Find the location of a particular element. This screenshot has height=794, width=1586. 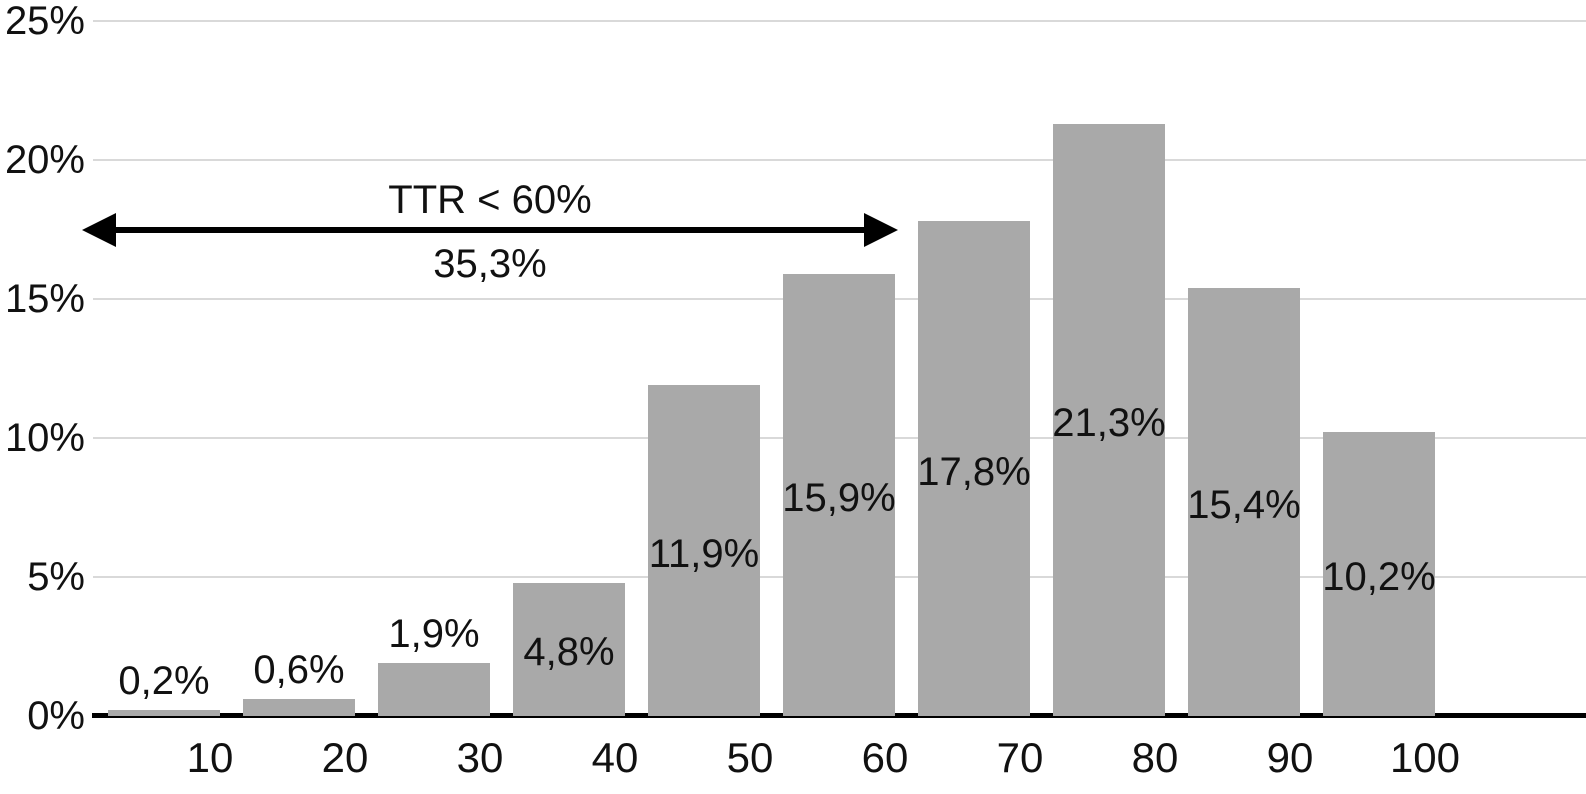

x-tick-label: 30 is located at coordinates (480, 757).